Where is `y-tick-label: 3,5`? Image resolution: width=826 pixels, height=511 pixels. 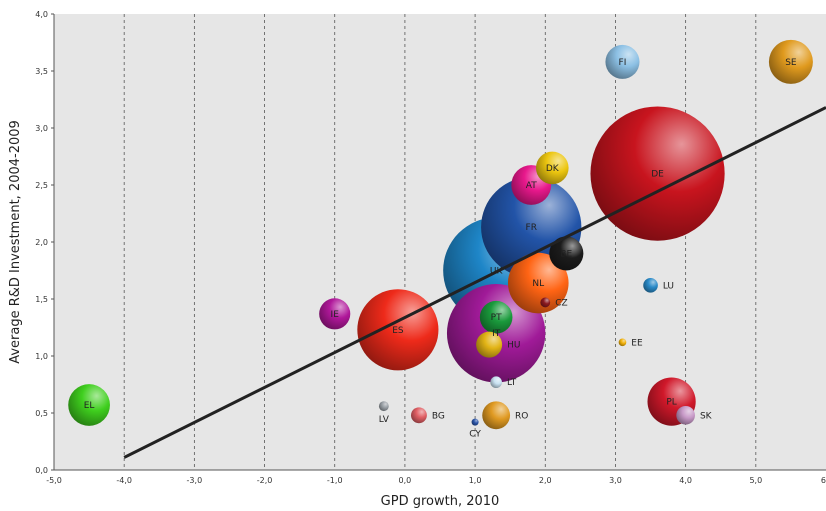
y-tick-label: 3,5 is located at coordinates (41, 71).